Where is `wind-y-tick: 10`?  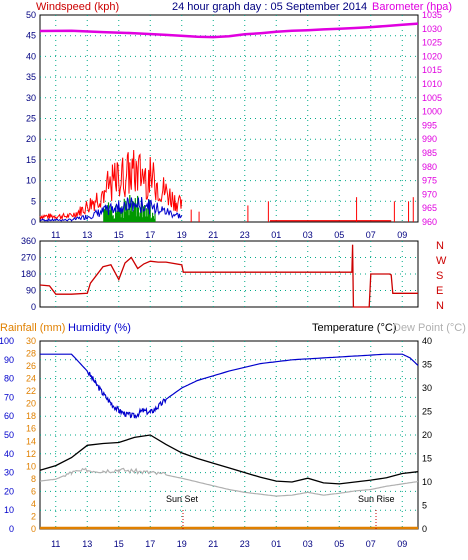 wind-y-tick: 10 is located at coordinates (31, 181).